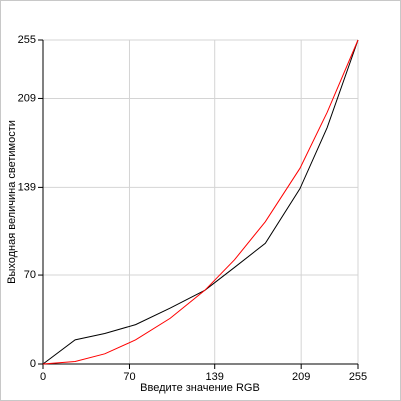  What do you see at coordinates (358, 377) in the screenshot?
I see `x-tick-label: 255` at bounding box center [358, 377].